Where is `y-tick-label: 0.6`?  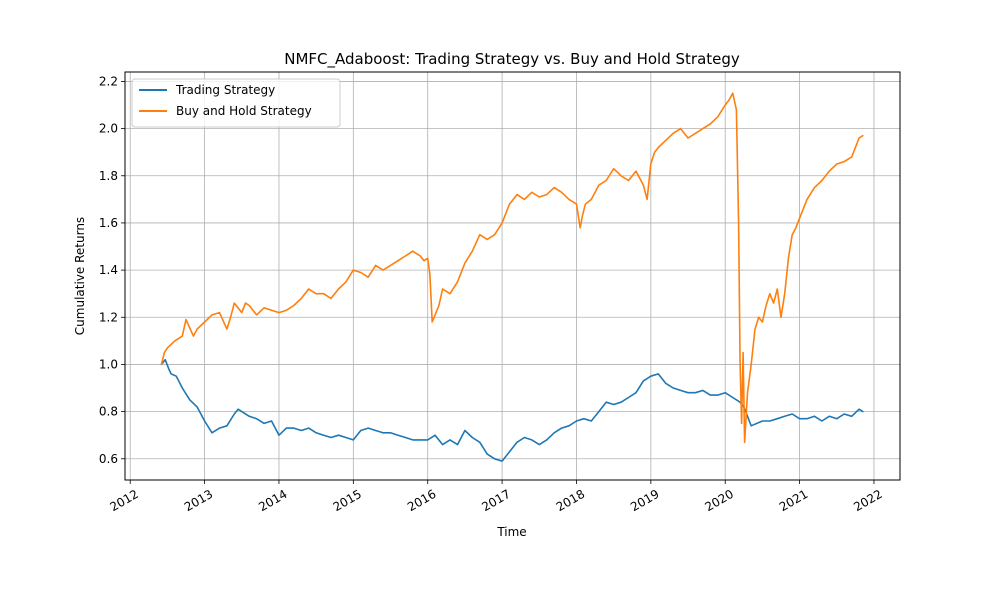 y-tick-label: 0.6 is located at coordinates (108, 459).